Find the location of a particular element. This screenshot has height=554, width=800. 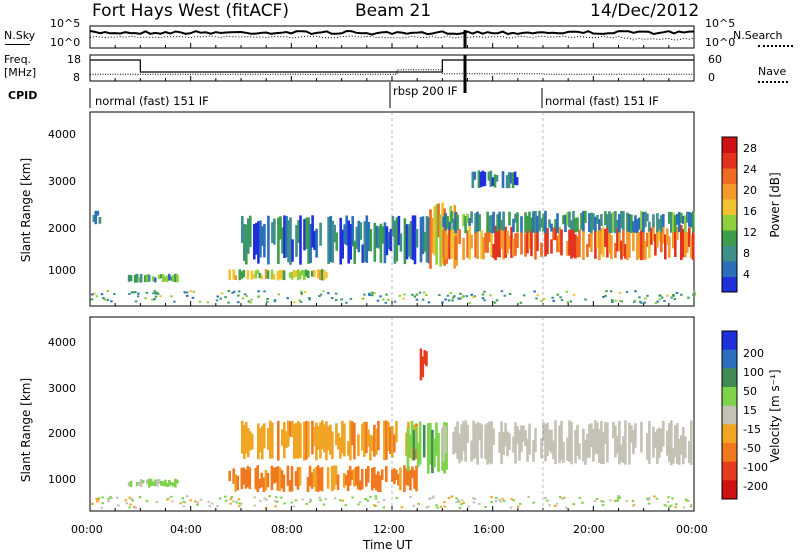

velocity-onset-cell is located at coordinates (438, 452).